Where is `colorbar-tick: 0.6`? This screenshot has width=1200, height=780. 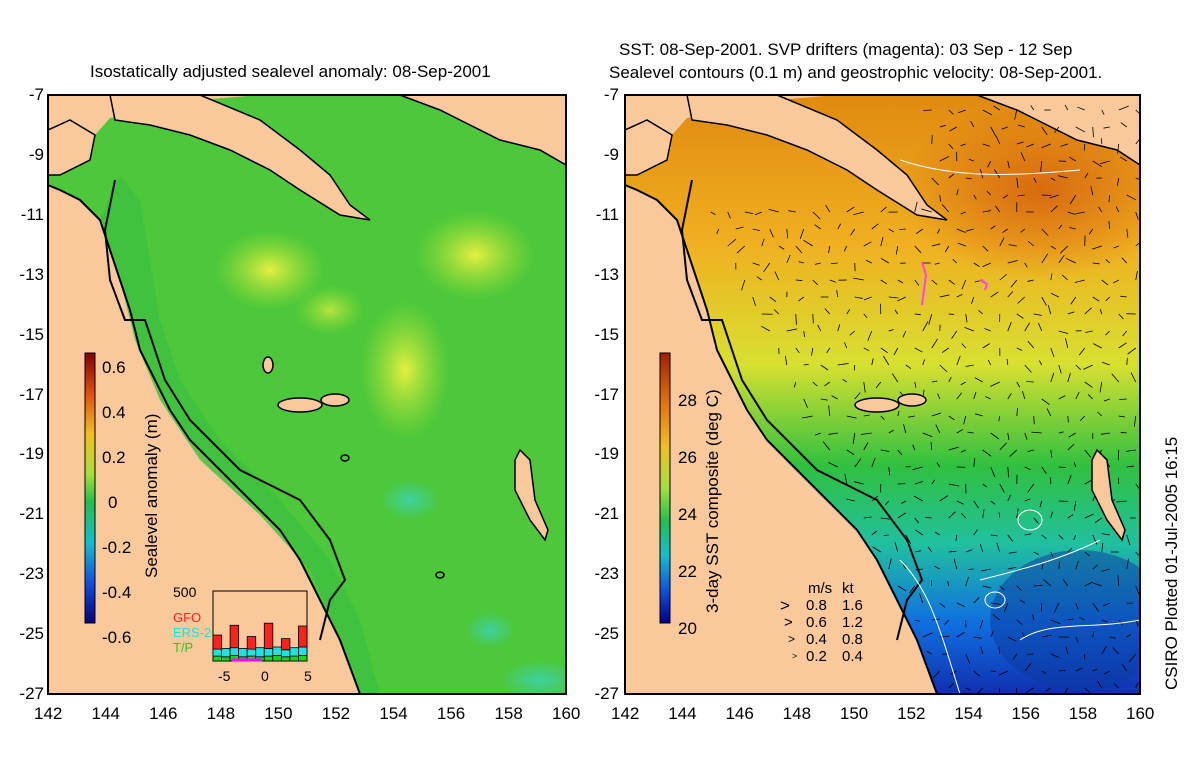 colorbar-tick: 0.6 is located at coordinates (114, 367).